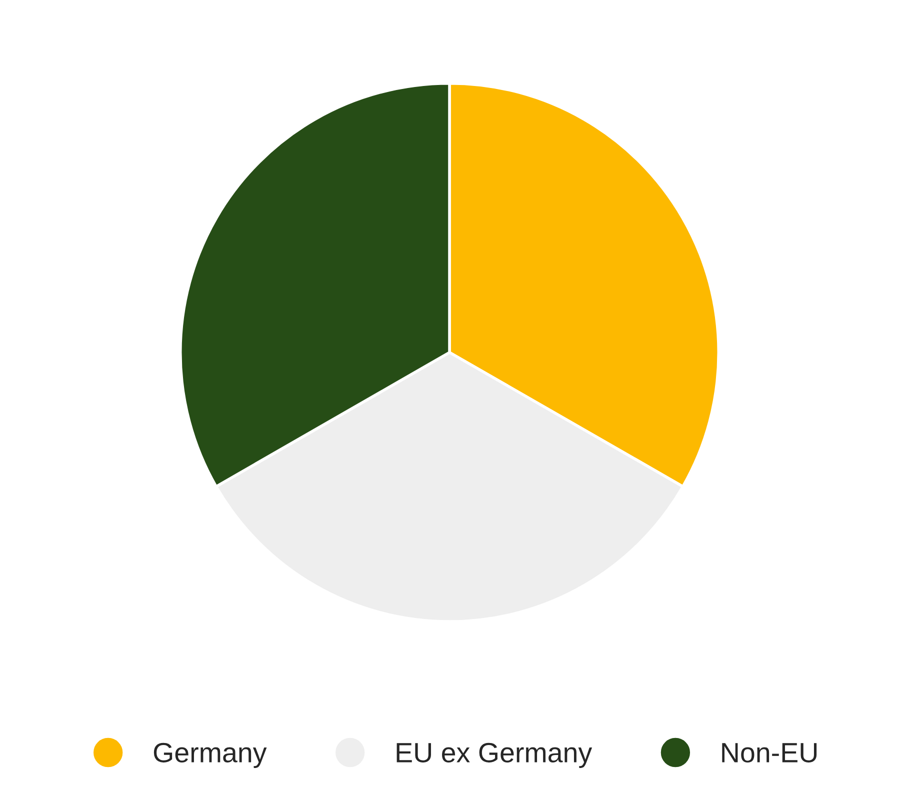 Image resolution: width=899 pixels, height=801 pixels. I want to click on legend-label: EU ex Germany, so click(494, 755).